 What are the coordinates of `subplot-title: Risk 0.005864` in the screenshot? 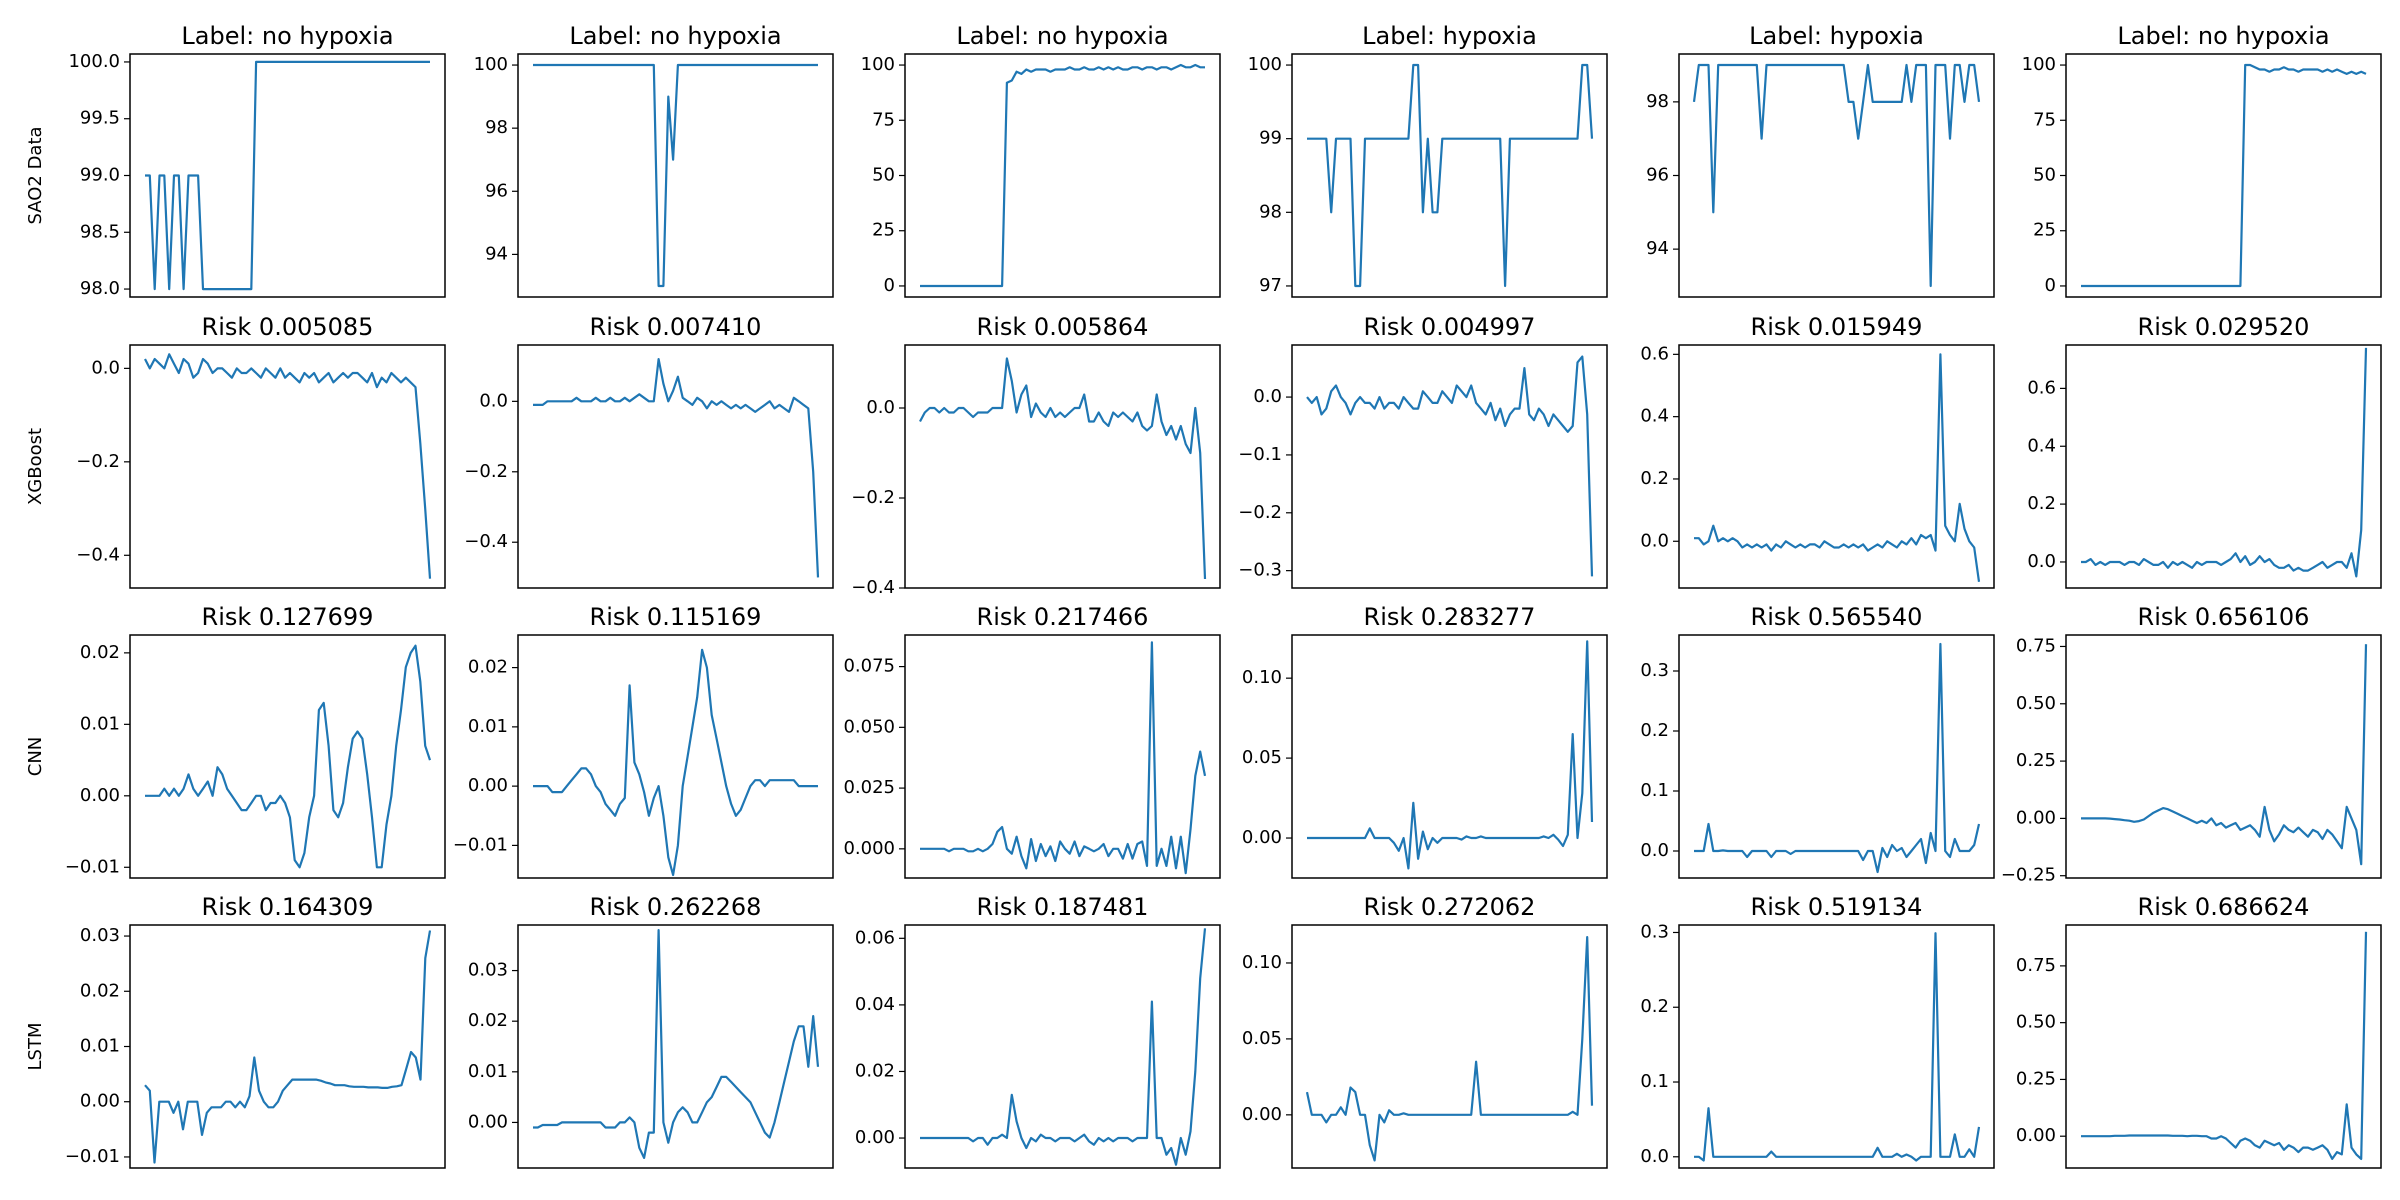 It's located at (1063, 327).